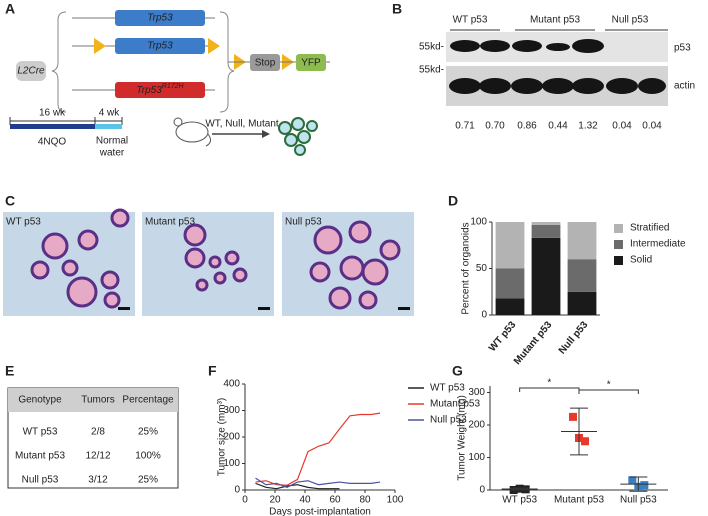 This screenshot has width=708, height=516. I want to click on y-axis-label: Percent of organoids, so click(466, 268).